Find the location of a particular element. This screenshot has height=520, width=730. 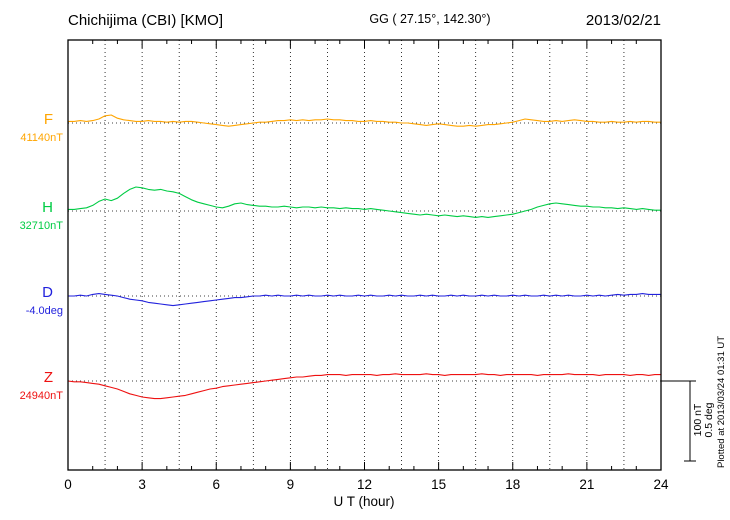

x-tick-label: 6 is located at coordinates (216, 484).